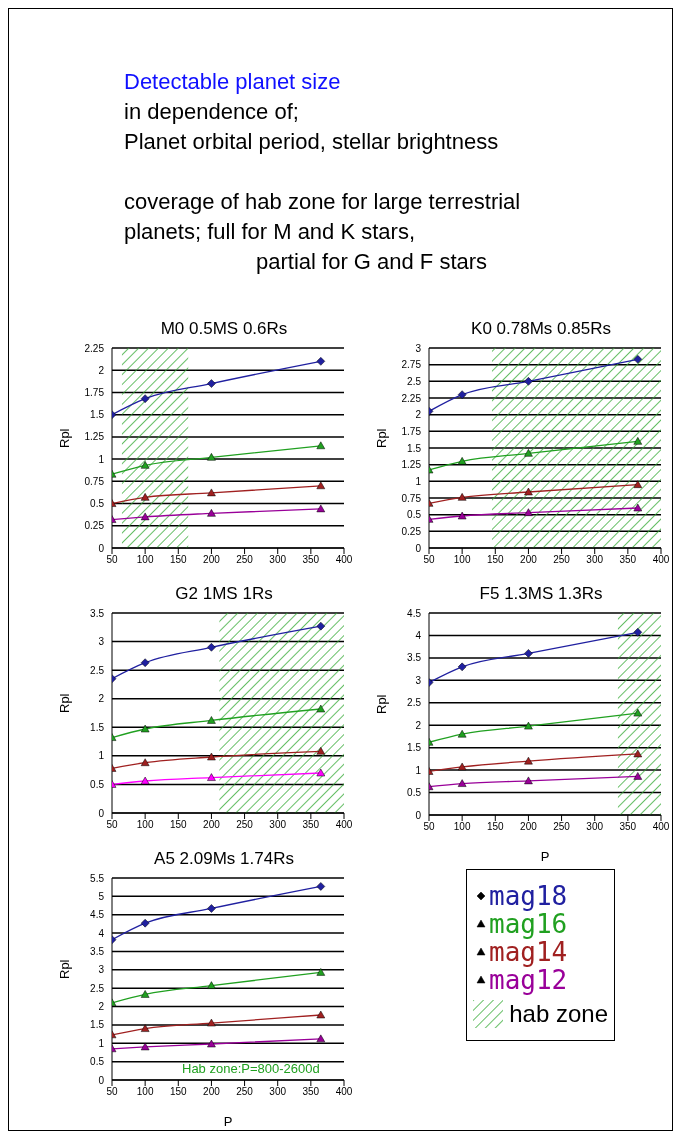 This screenshot has width=679, height=1137. What do you see at coordinates (97, 878) in the screenshot?
I see `y-tick-label: 5.5` at bounding box center [97, 878].